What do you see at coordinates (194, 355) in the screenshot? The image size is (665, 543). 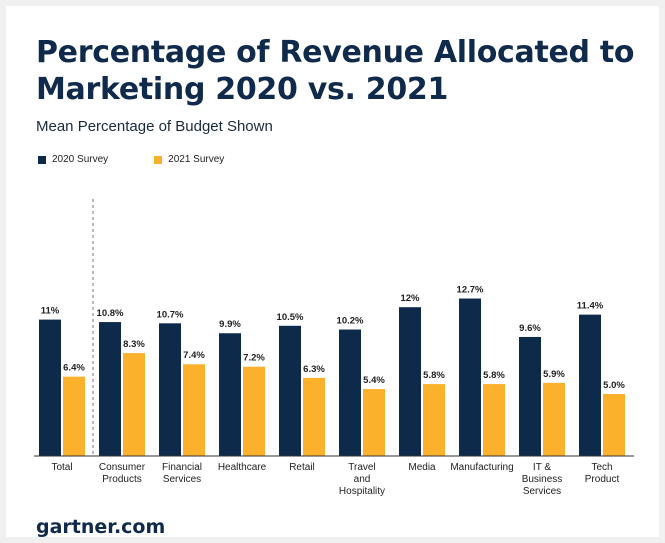 I see `data-label-2021-2: 7.4%` at bounding box center [194, 355].